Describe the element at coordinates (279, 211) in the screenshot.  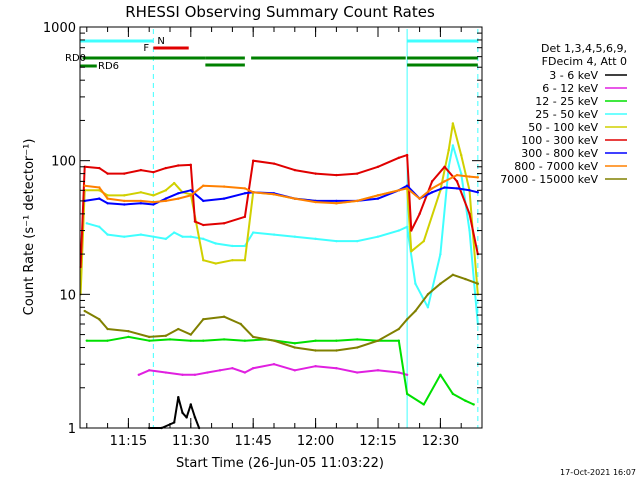
I see `series-line-100-300-kev` at that location.